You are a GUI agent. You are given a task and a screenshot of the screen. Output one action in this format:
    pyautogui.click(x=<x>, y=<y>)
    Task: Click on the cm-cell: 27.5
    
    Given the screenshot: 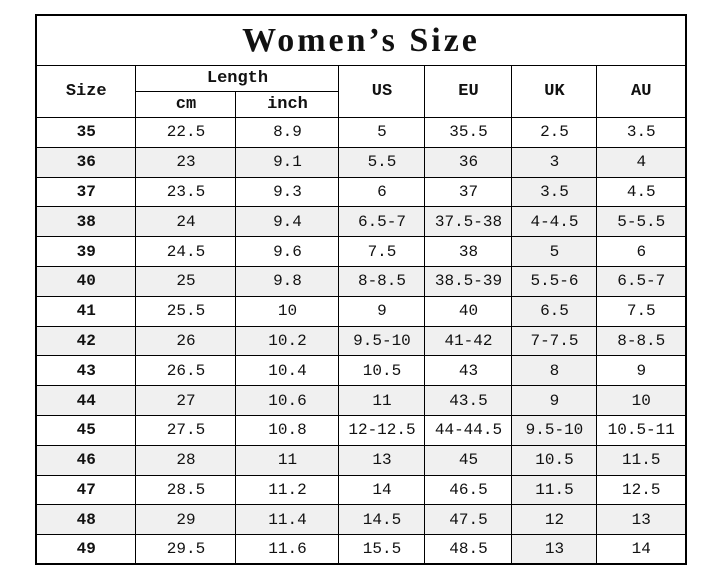 What is the action you would take?
    pyautogui.click(x=186, y=430)
    